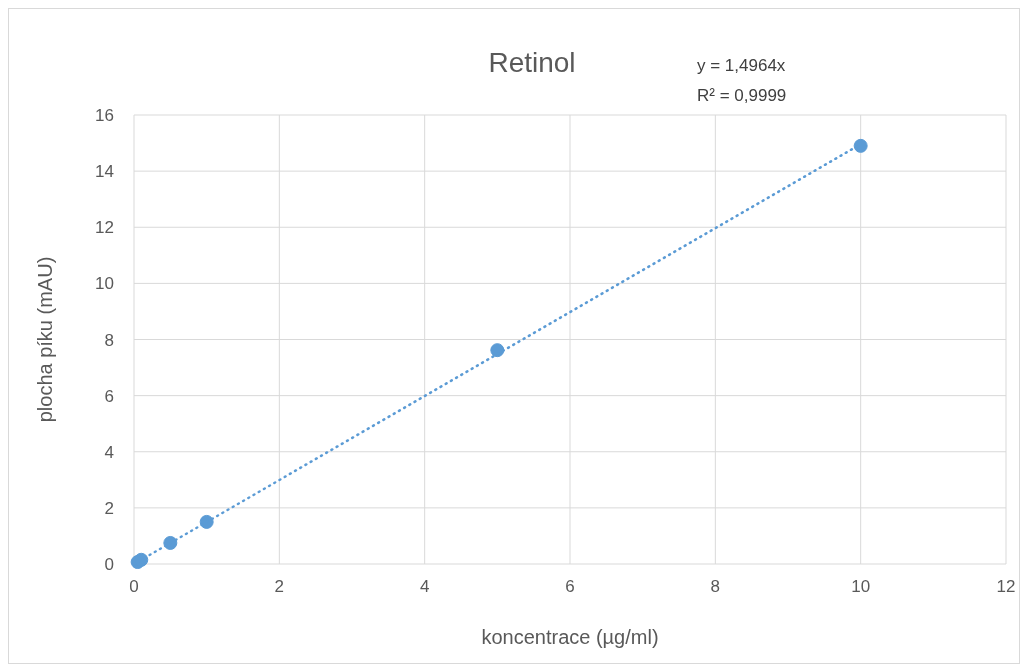 This screenshot has height=670, width=1028. What do you see at coordinates (570, 586) in the screenshot?
I see `x-tick-label: 6` at bounding box center [570, 586].